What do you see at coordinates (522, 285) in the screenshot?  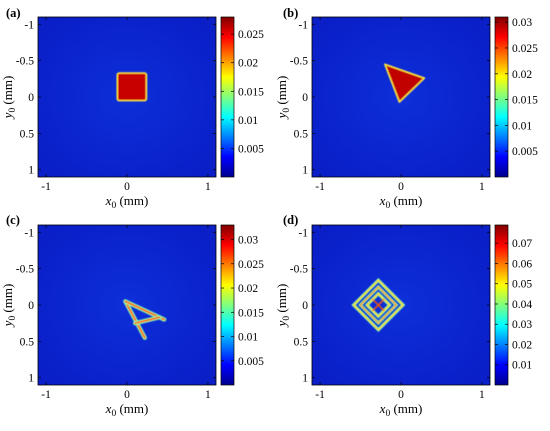 I see `colorbar-tick-label: 0.05` at bounding box center [522, 285].